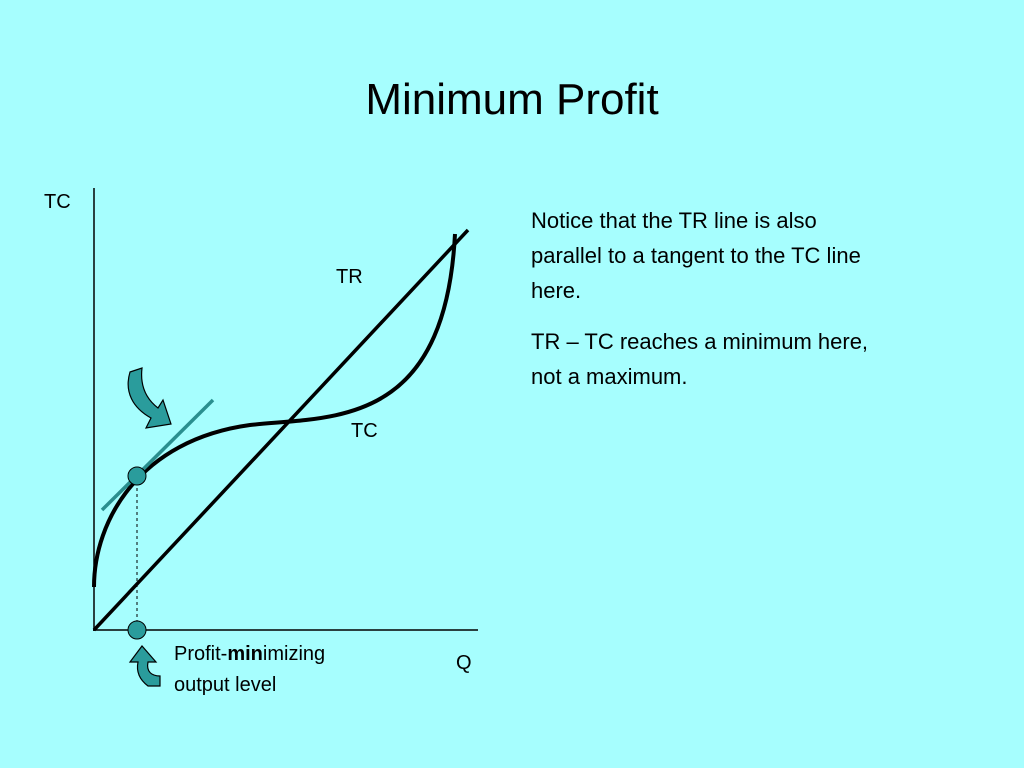 This screenshot has width=1024, height=768. I want to click on annotation-text: imizing, so click(294, 654).